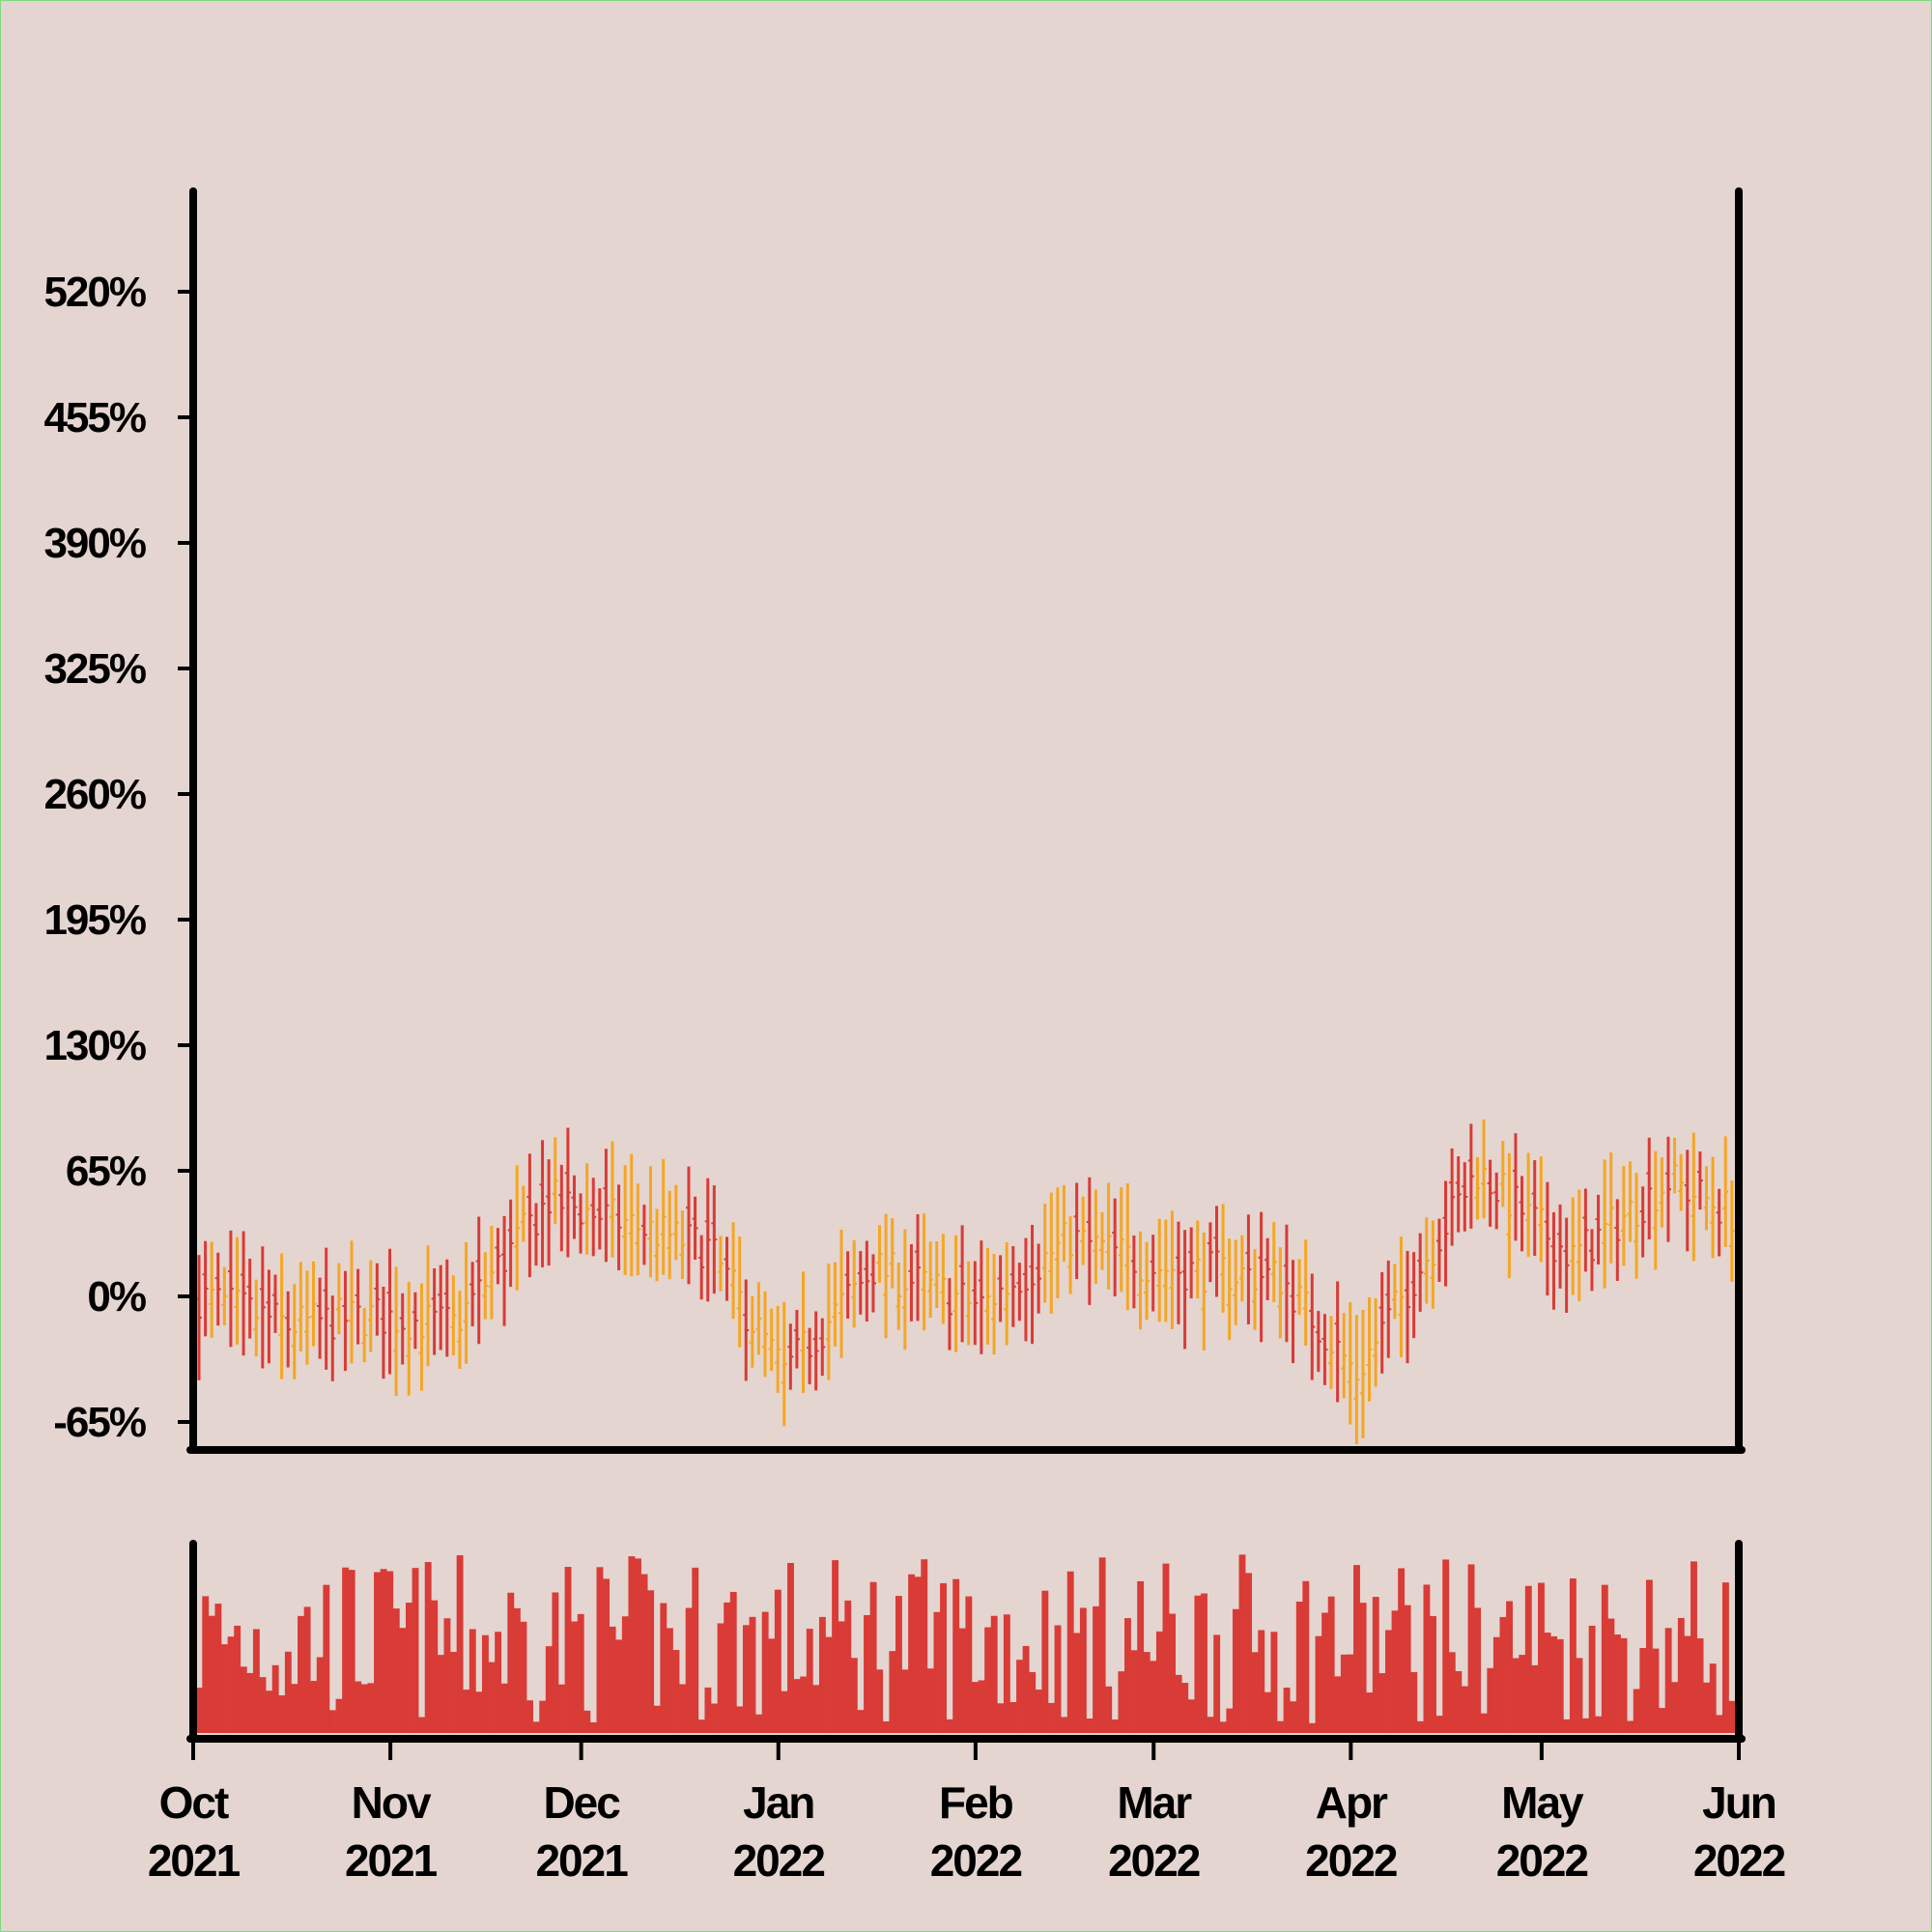 The image size is (1932, 1932). I want to click on y-tick-label: 520%, so click(94, 292).